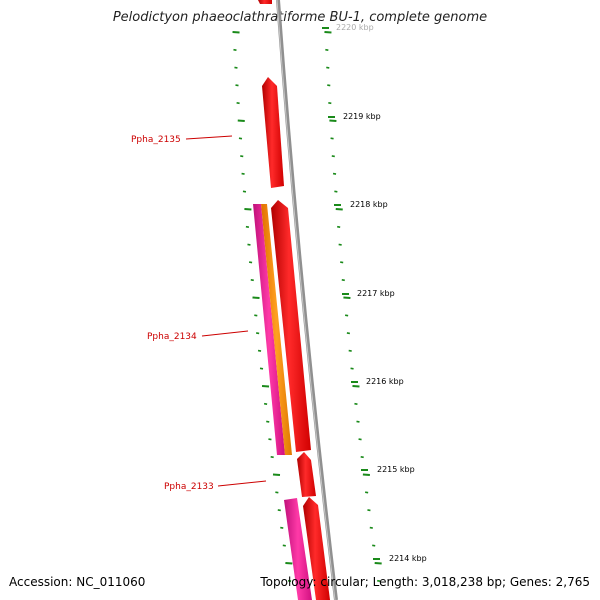  Describe the element at coordinates (362, 116) in the screenshot. I see `tick-label: 2219 kbp` at that location.